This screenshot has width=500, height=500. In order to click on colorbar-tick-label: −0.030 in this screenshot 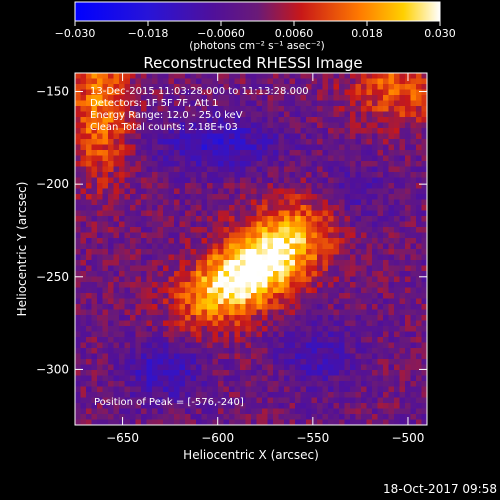, I will do `click(75, 33)`.